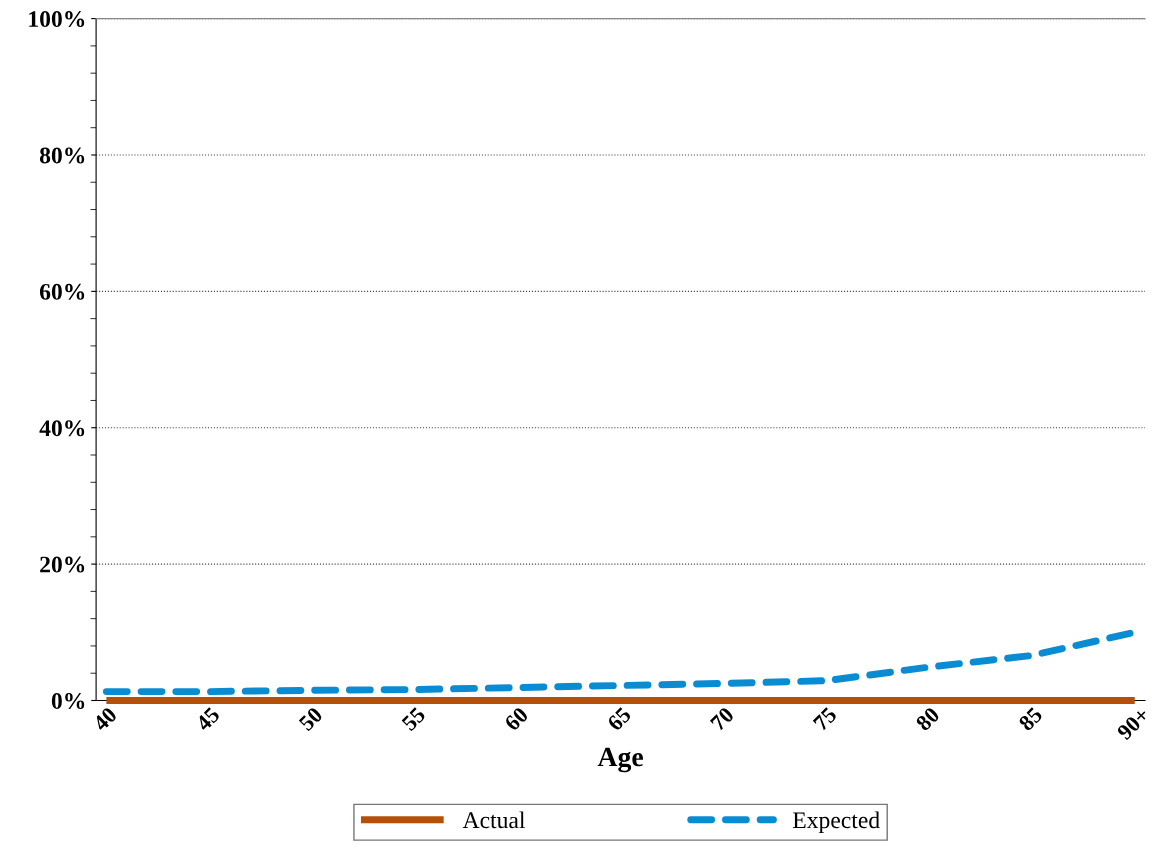 The image size is (1172, 846). I want to click on x-axis-title: Age, so click(620, 760).